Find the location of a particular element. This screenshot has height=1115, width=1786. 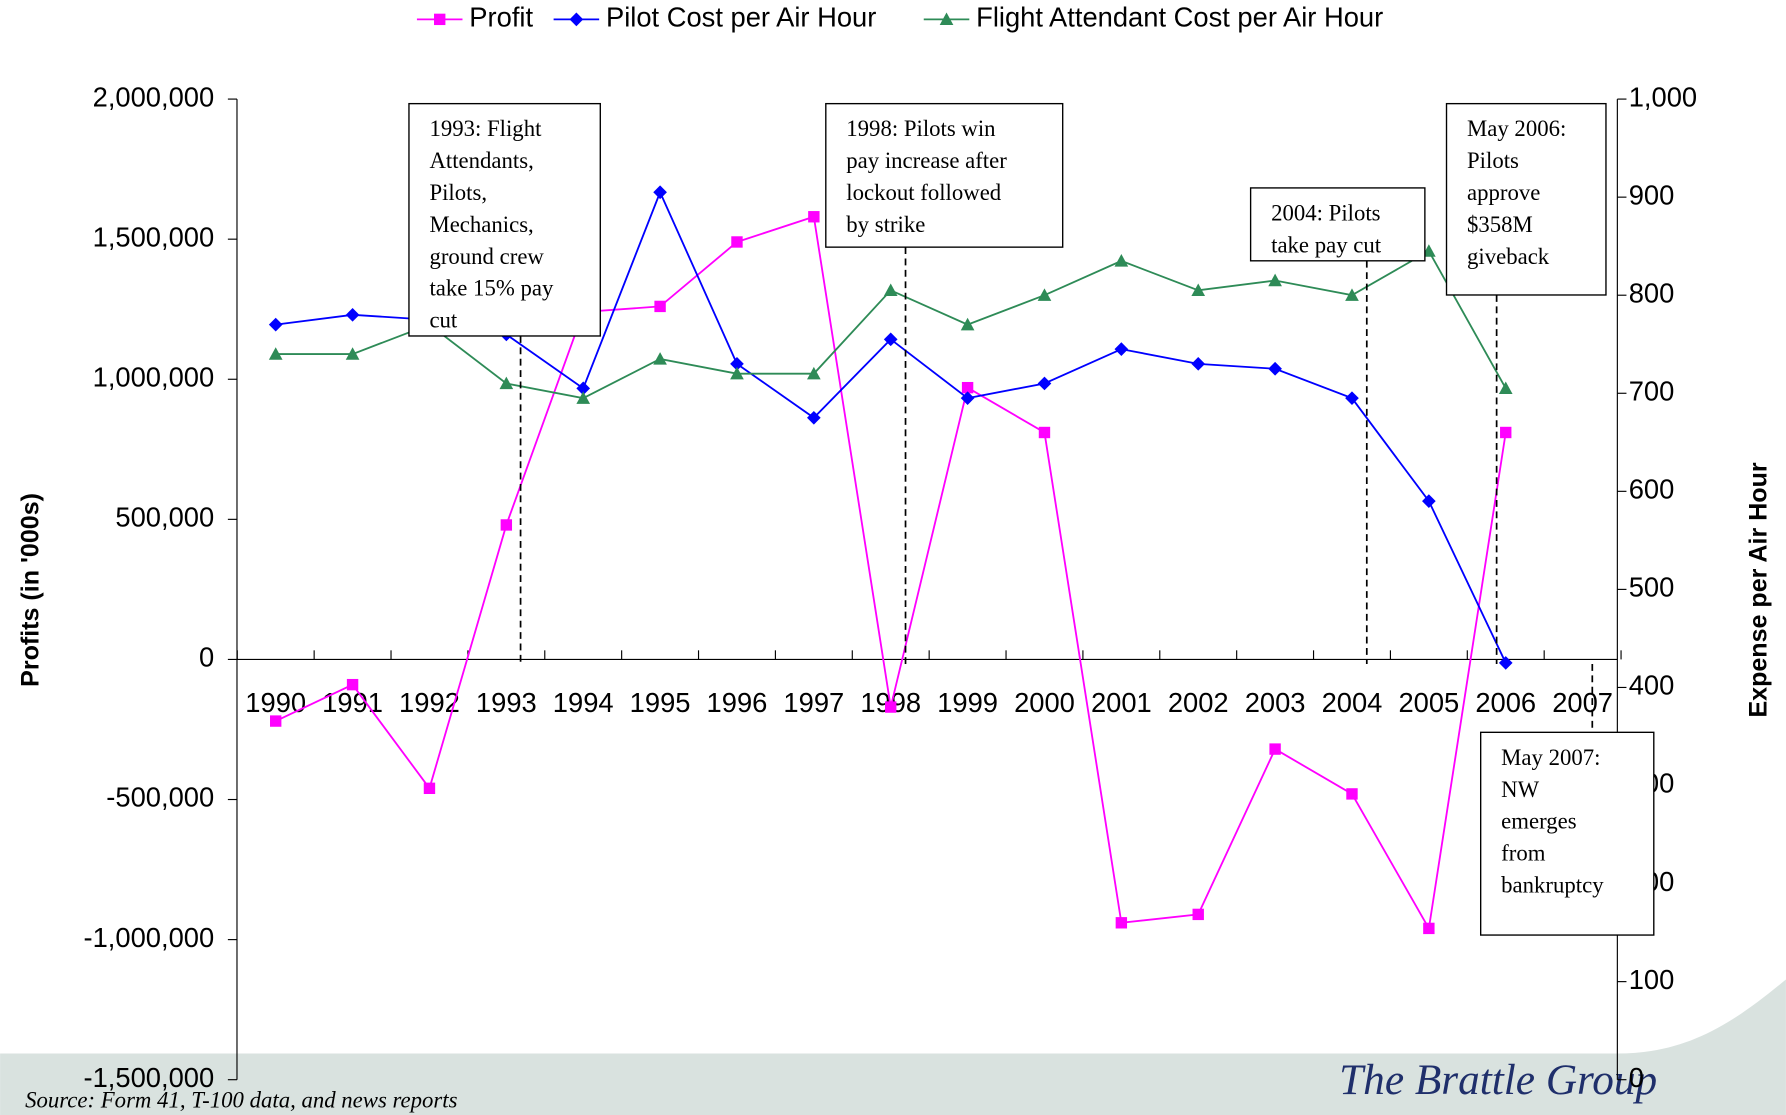

x-tick-label: 2004 is located at coordinates (1352, 702).